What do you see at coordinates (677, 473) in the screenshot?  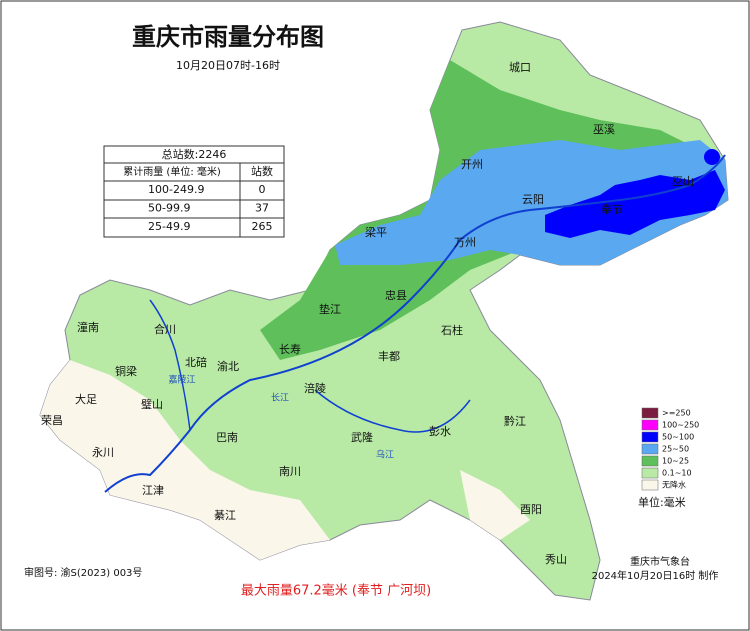 I see `legend-label: 0.1~10` at bounding box center [677, 473].